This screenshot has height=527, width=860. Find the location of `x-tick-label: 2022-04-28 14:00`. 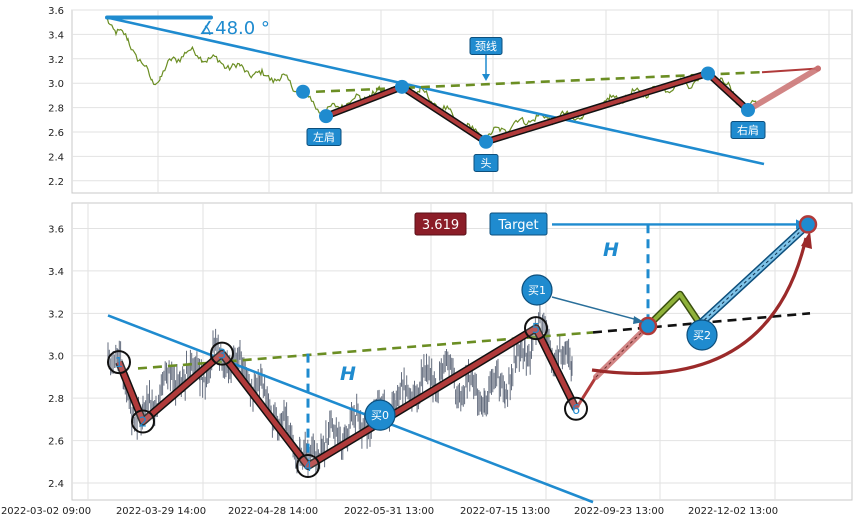

x-tick-label: 2022-04-28 14:00 is located at coordinates (273, 511).